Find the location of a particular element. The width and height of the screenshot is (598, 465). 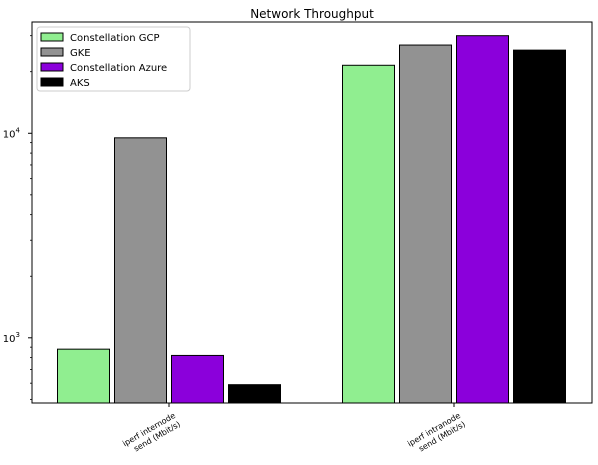

y-axis: 10³ 10⁴ is located at coordinates (17, 217).